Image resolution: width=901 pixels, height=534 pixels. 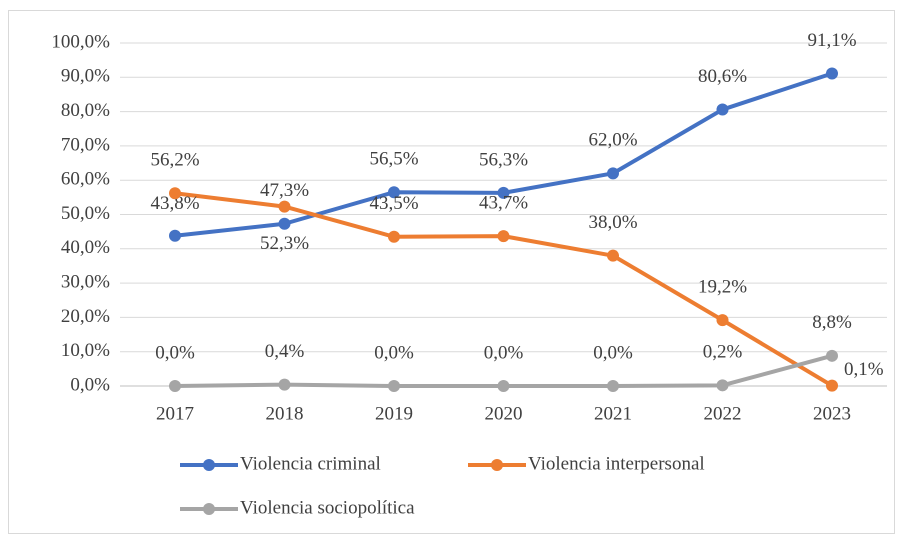 What do you see at coordinates (80, 41) in the screenshot?
I see `y-tick-label: 100,0%` at bounding box center [80, 41].